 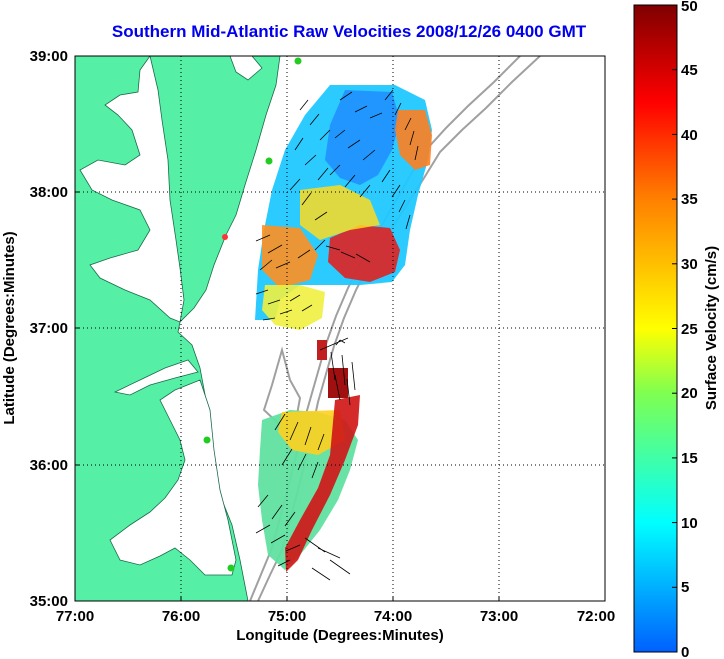 What do you see at coordinates (364, 253) in the screenshot?
I see `velocity-patch-center-red` at bounding box center [364, 253].